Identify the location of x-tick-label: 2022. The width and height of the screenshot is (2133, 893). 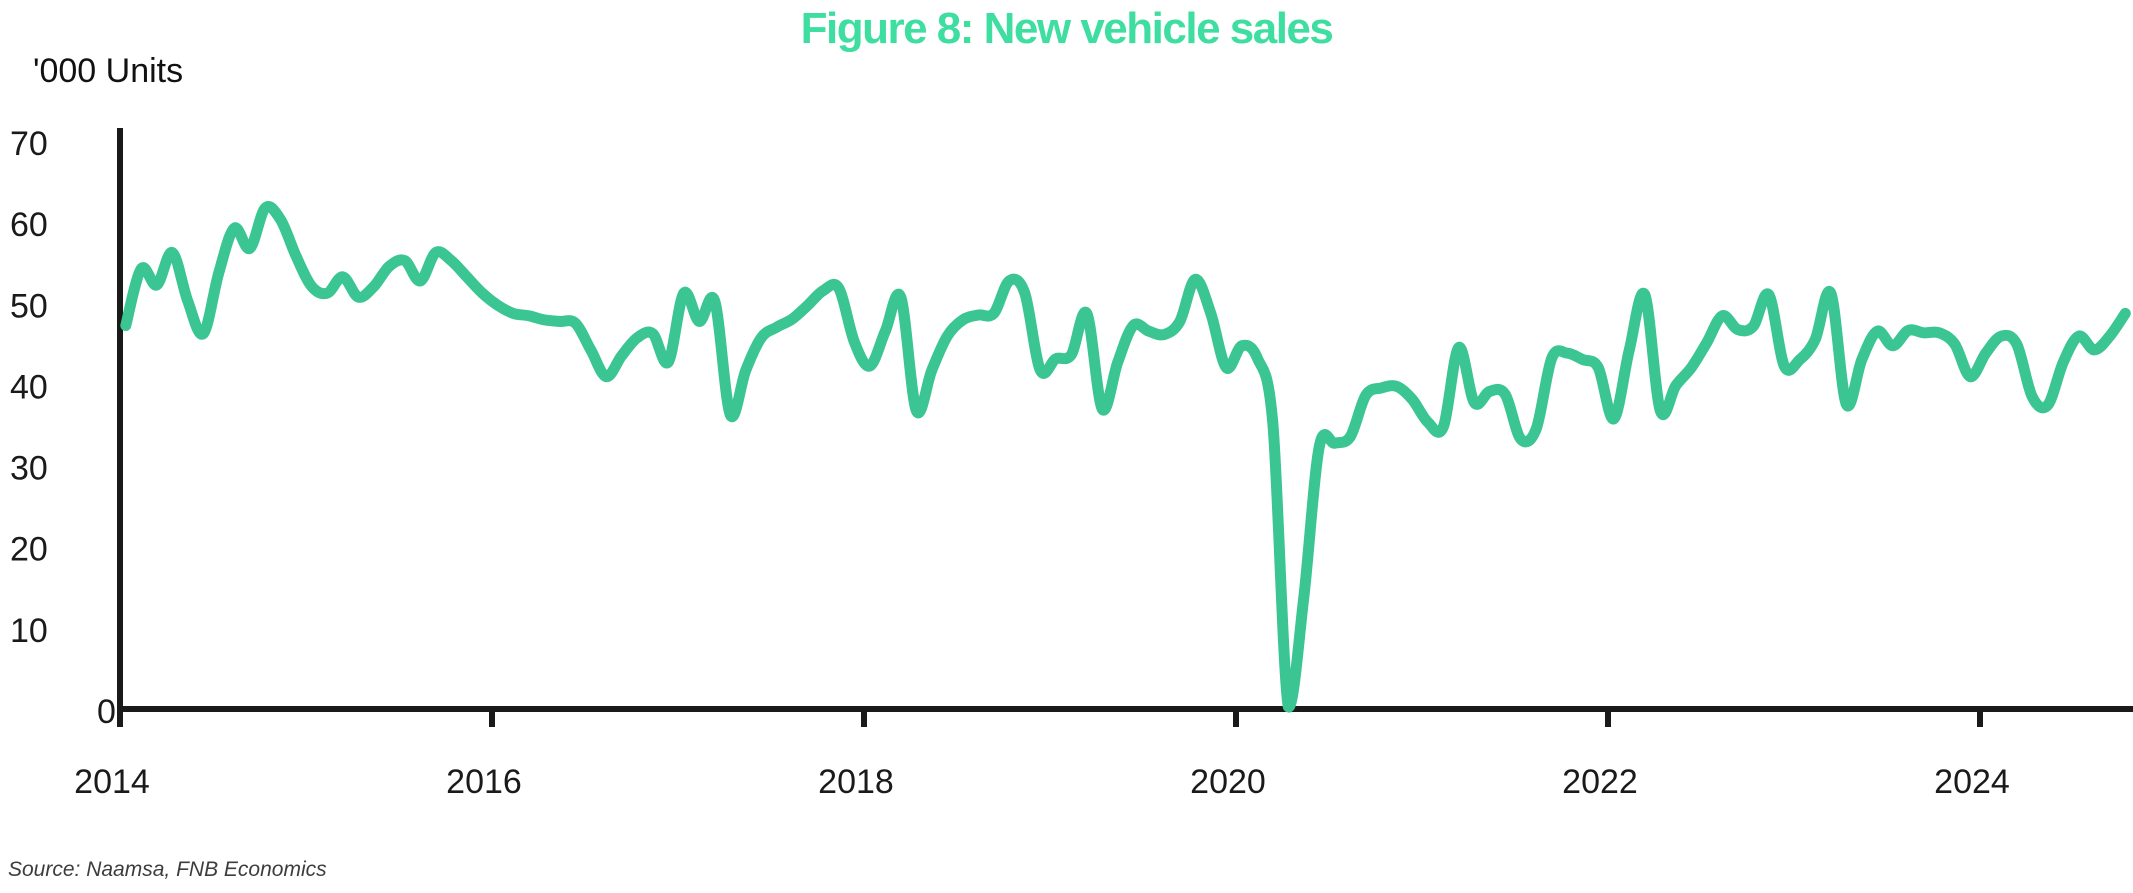
(1600, 782).